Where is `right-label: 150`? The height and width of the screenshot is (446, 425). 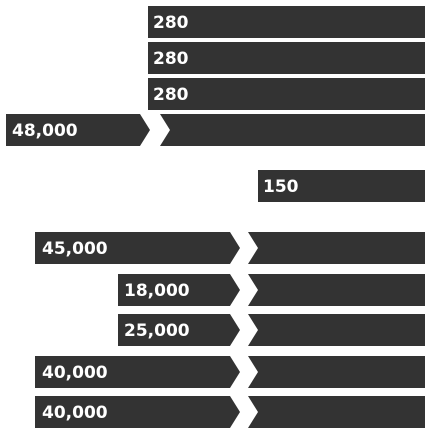 right-label: 150 is located at coordinates (281, 187).